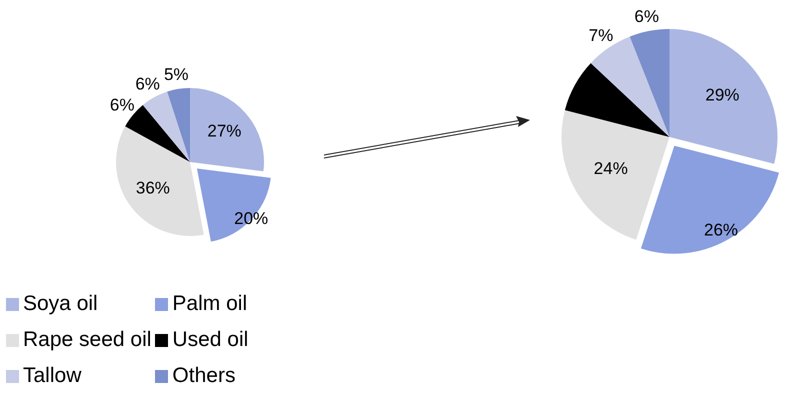  I want to click on data-label: 24%, so click(611, 168).